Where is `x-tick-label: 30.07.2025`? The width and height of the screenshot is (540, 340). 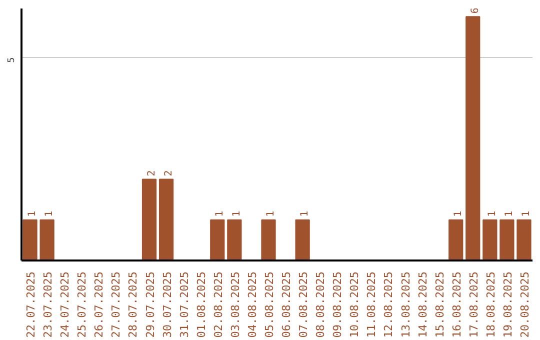
x-tick-label: 30.07.2025 is located at coordinates (167, 304).